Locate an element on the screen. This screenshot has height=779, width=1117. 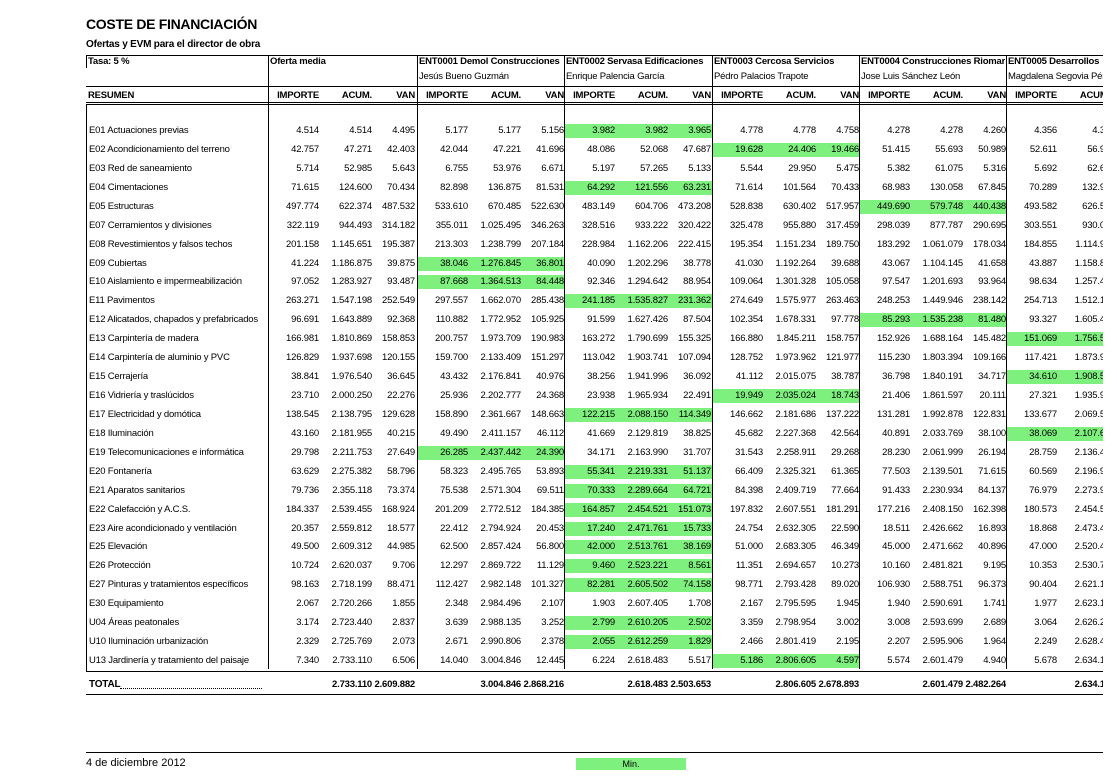
cell: 1.873.98 is located at coordinates (1088, 358).